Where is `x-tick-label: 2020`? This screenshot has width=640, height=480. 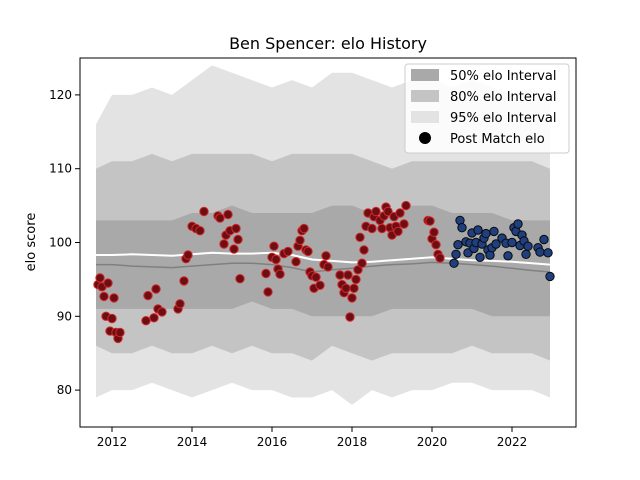 x-tick-label: 2020 is located at coordinates (432, 442).